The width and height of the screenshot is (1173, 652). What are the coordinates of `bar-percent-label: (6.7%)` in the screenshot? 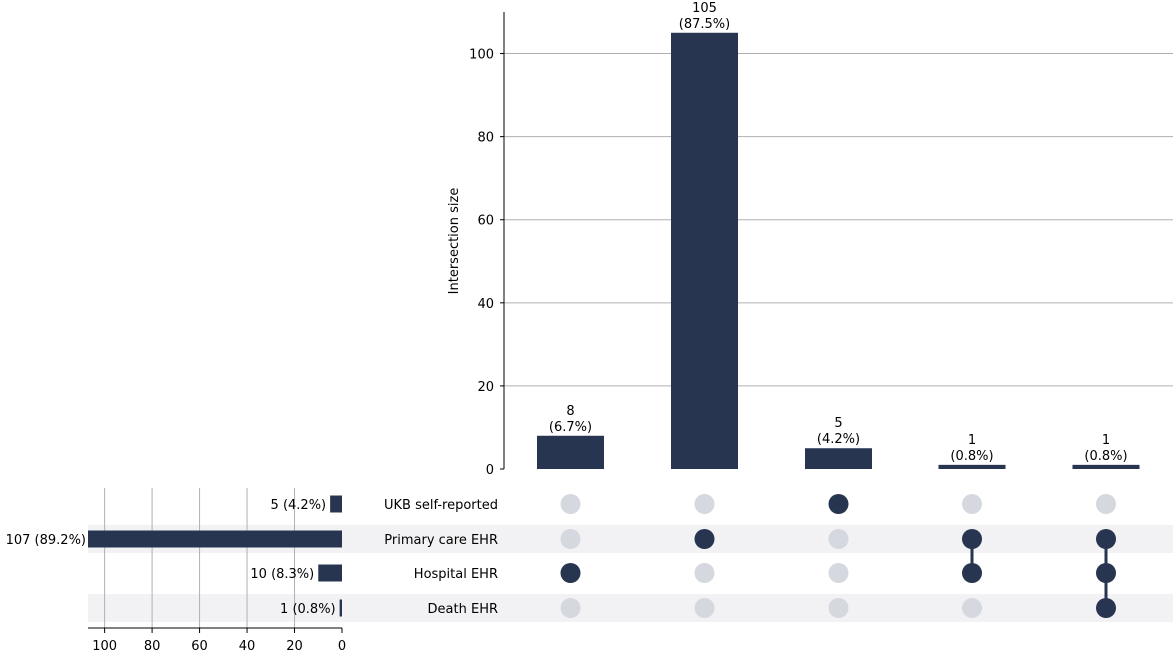 It's located at (570, 427).